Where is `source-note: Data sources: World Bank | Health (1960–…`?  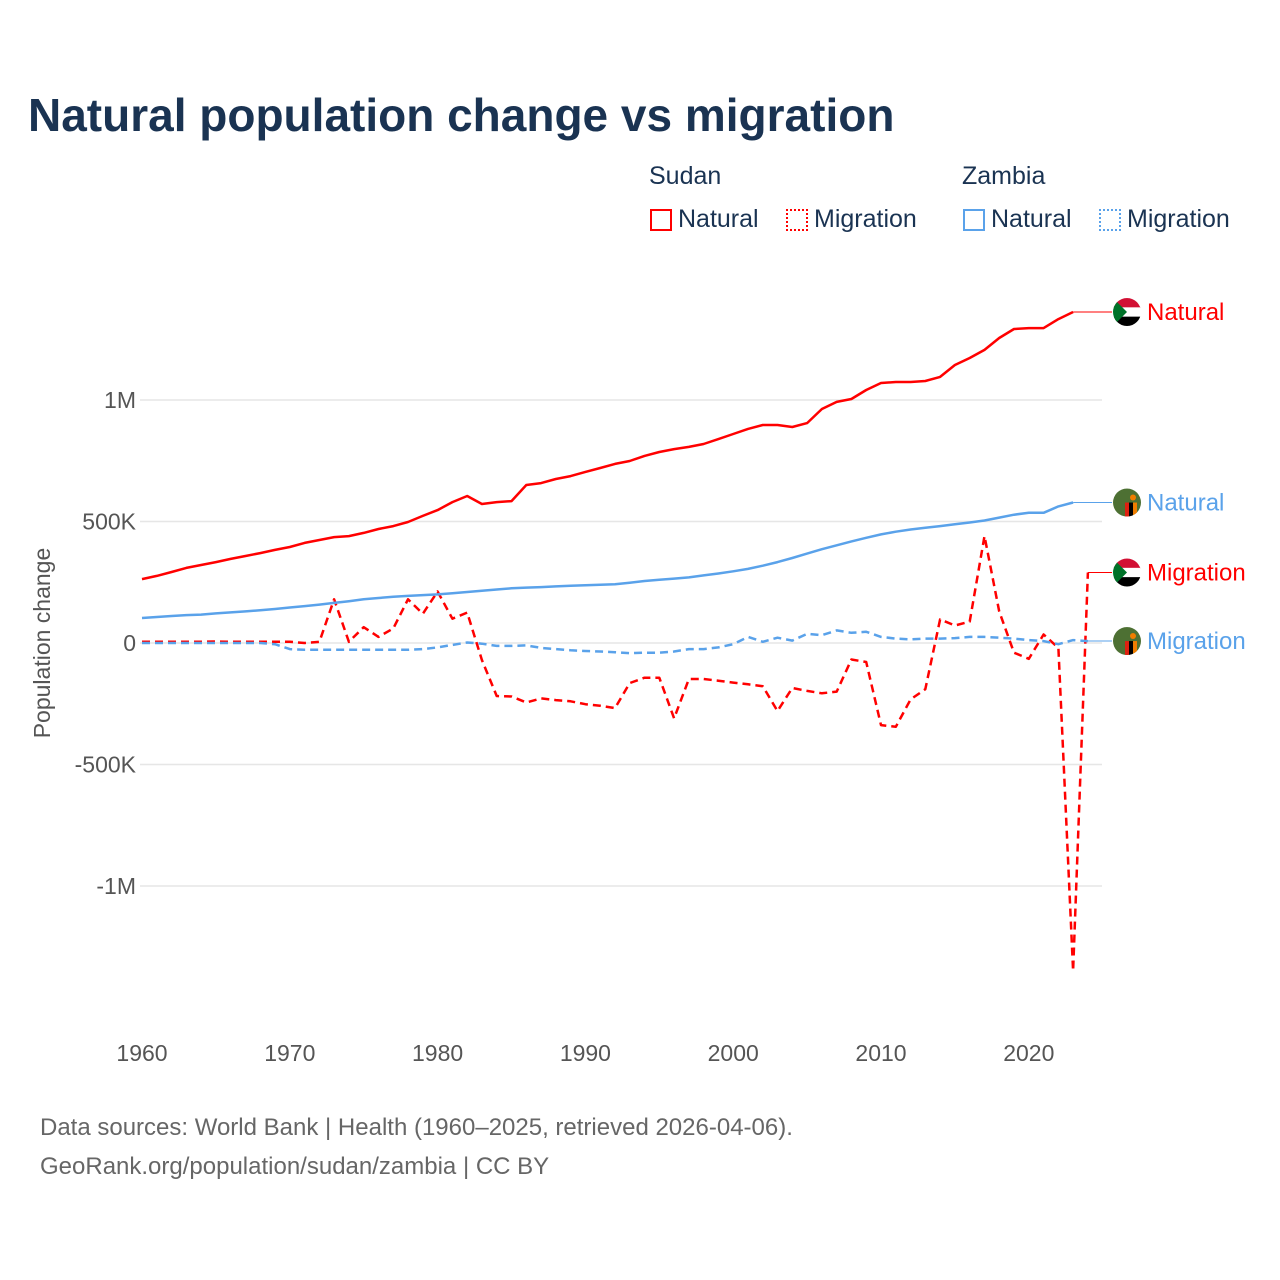 source-note: Data sources: World Bank | Health (1960–… is located at coordinates (416, 1147).